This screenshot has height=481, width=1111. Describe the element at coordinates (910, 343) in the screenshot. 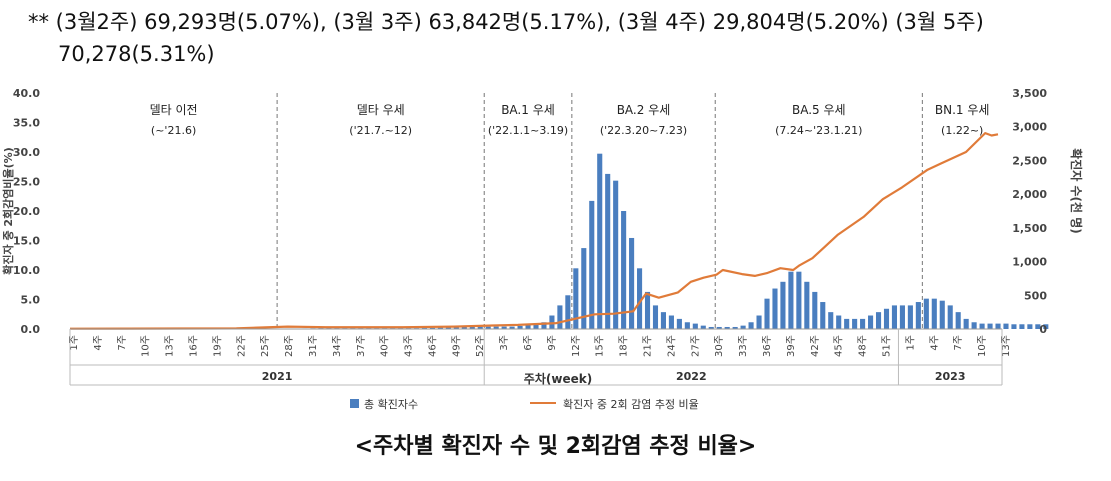

I see `x-tick-label: 1주` at that location.